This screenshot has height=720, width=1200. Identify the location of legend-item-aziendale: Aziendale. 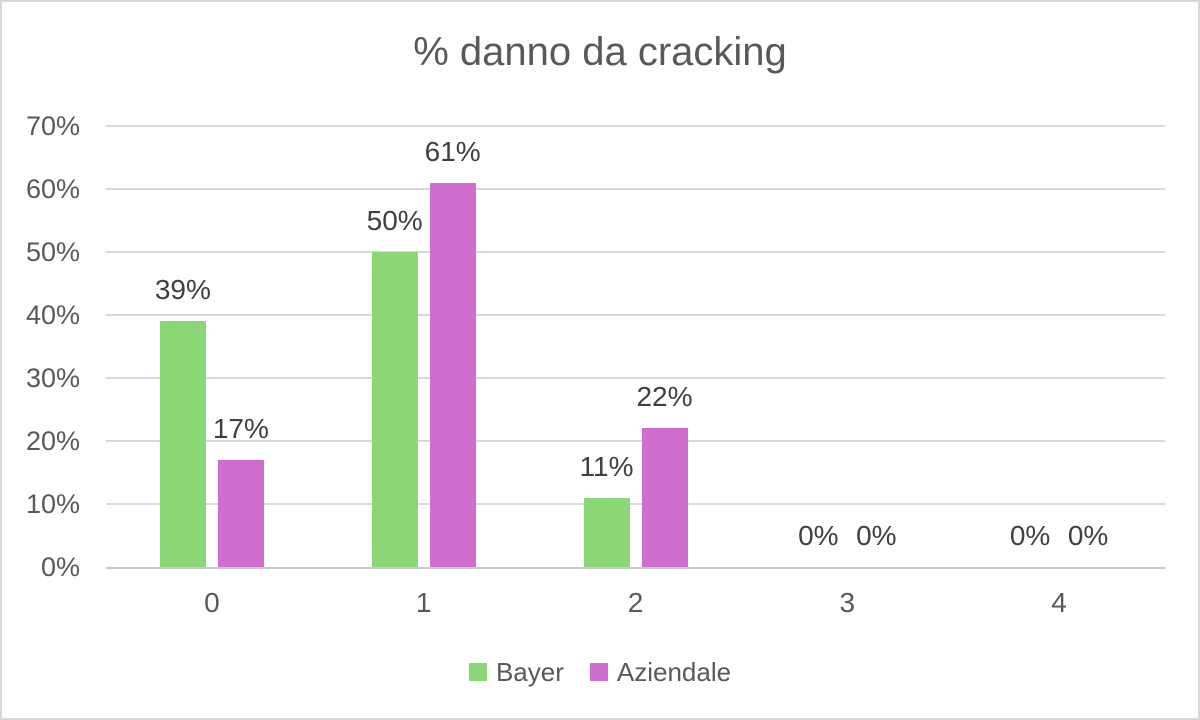
(660, 672).